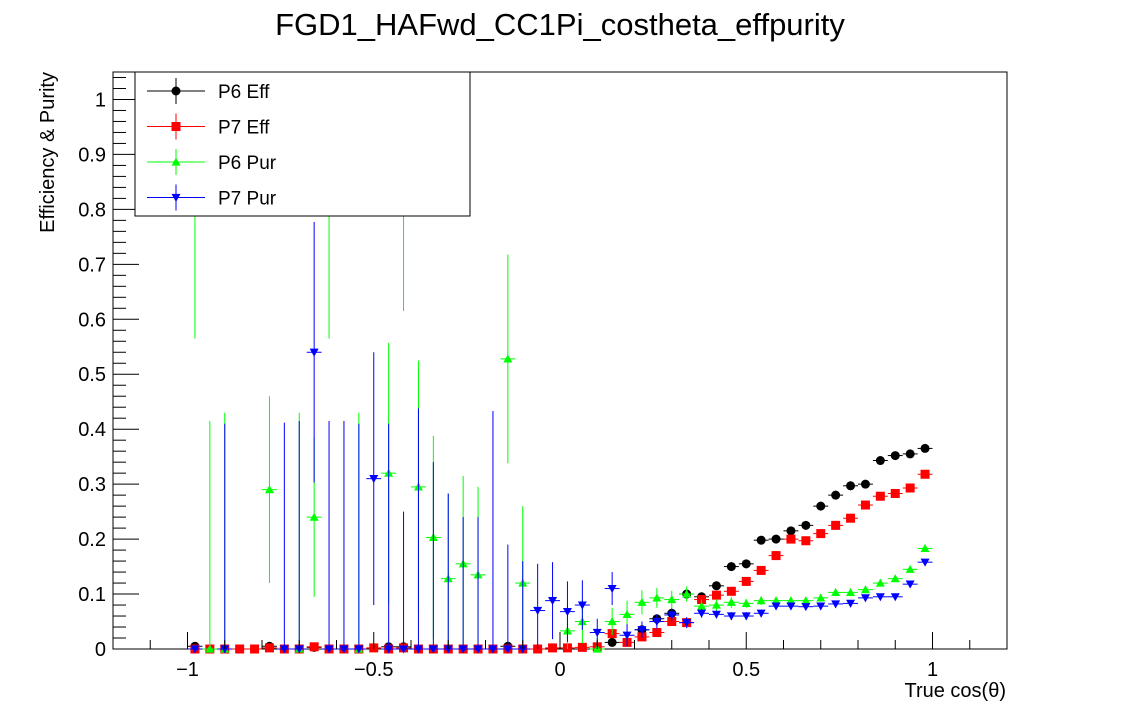  Describe the element at coordinates (92, 485) in the screenshot. I see `y-tick-label: 0.3` at that location.